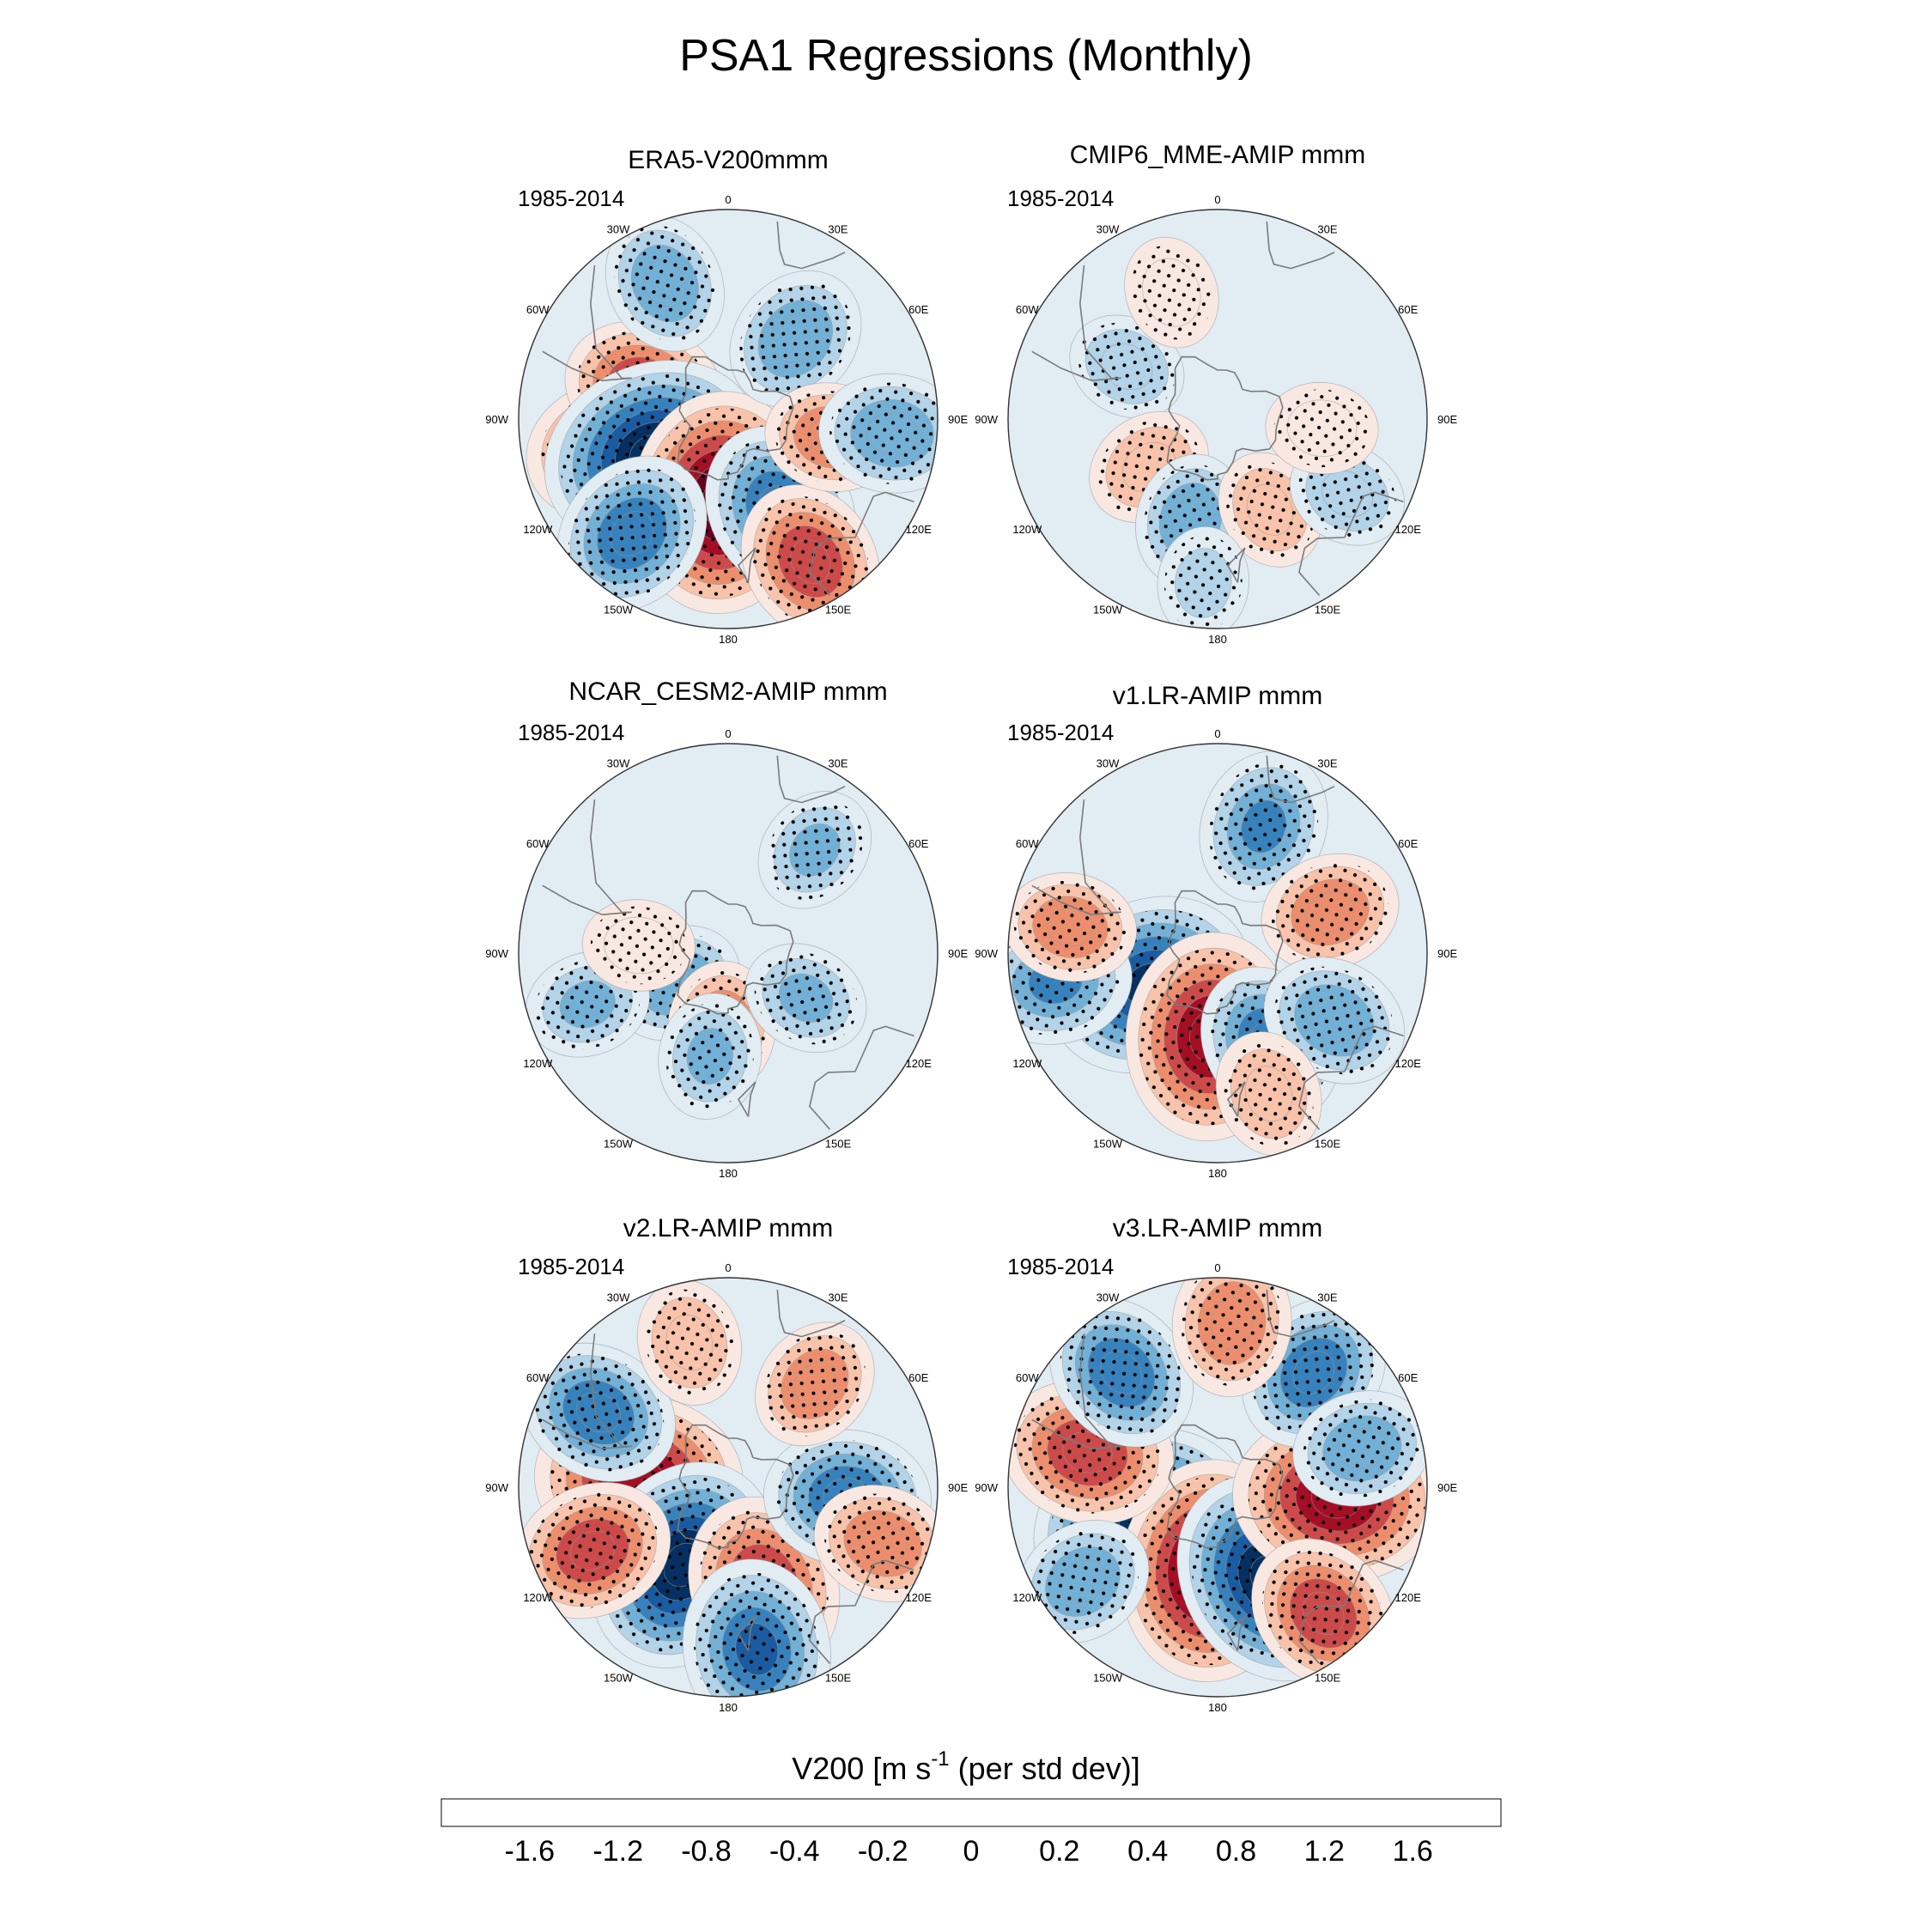  I want to click on colorbar-title-exponent: -1, so click(940, 1759).